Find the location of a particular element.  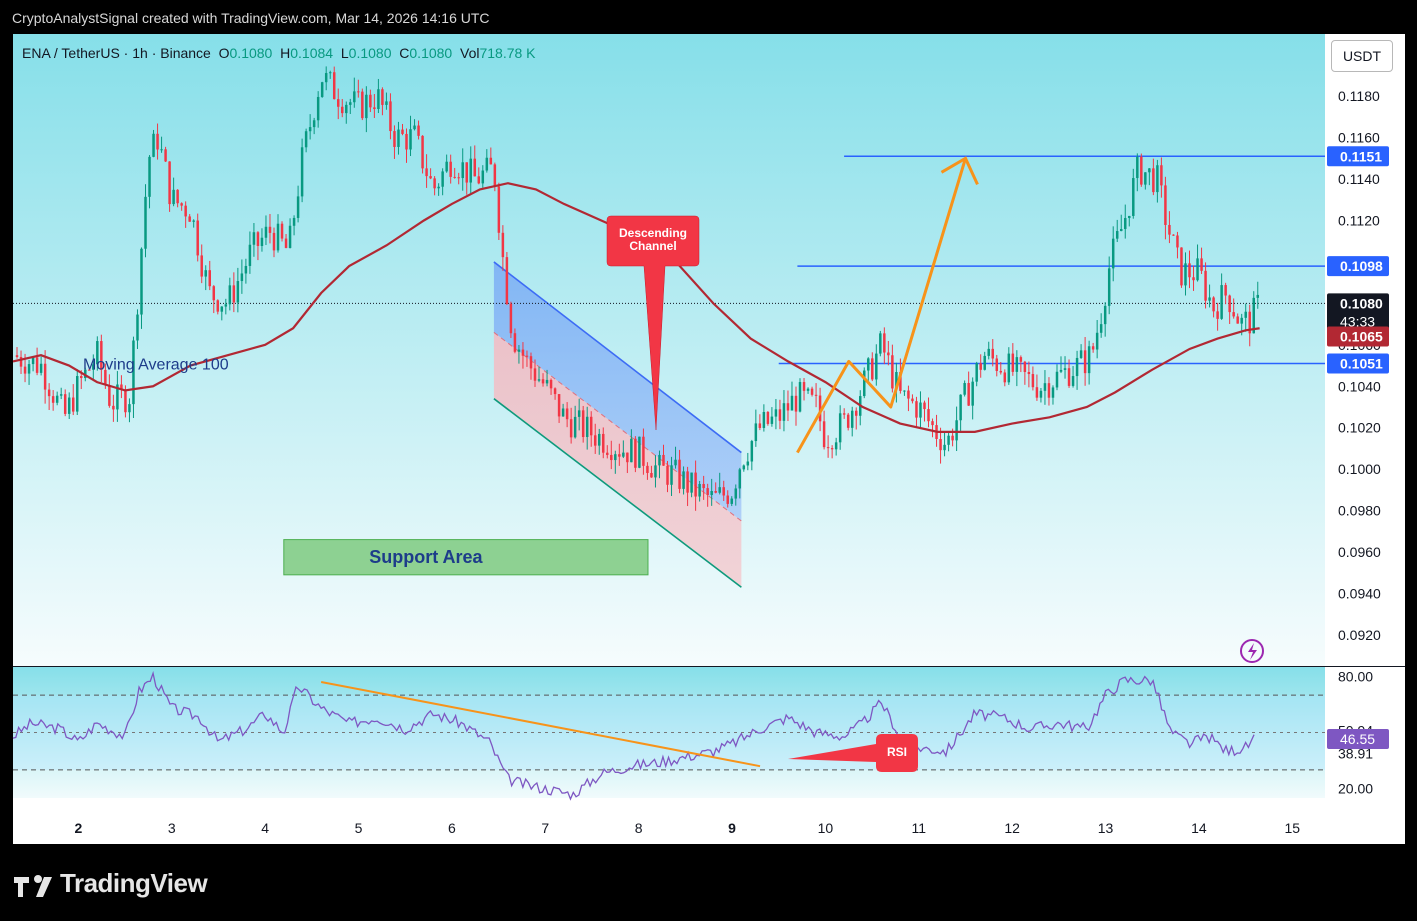

rsi-callout-label: RSI is located at coordinates (897, 752).